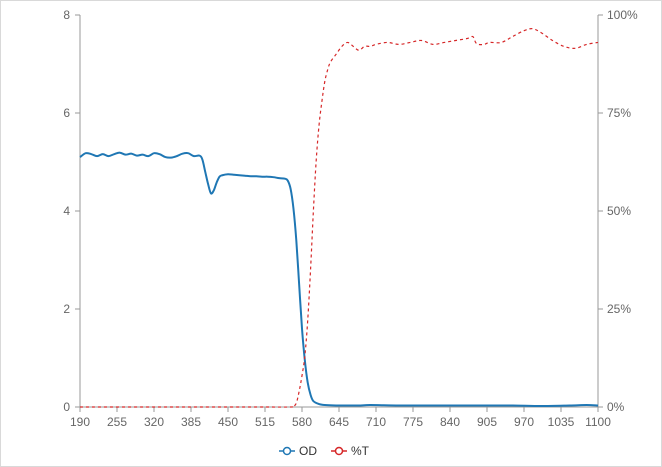  I want to click on x-tick-label: 710, so click(376, 422).